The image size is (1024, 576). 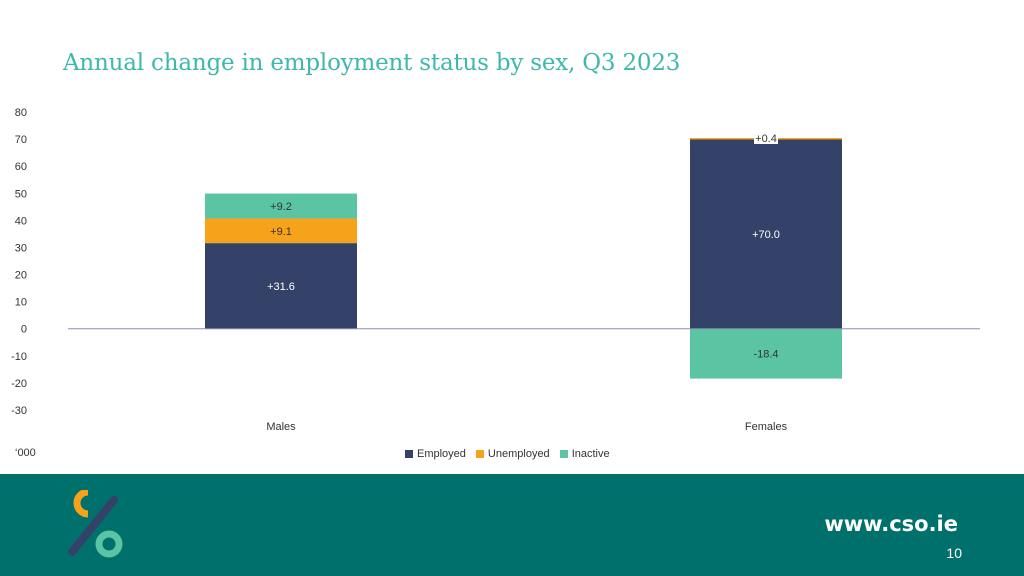 I want to click on bar-unemployed-males, so click(x=281, y=231).